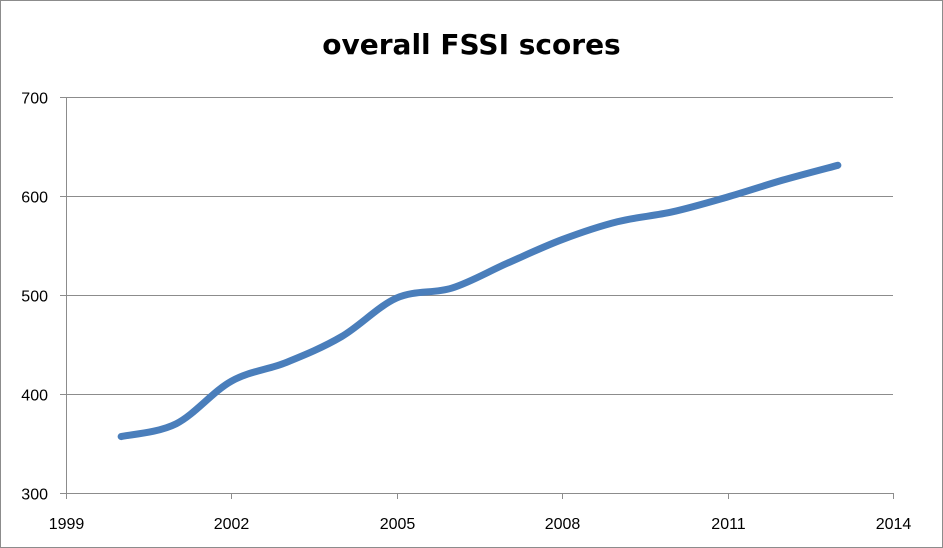 The height and width of the screenshot is (548, 943). I want to click on x-tick-label: 2008, so click(563, 524).